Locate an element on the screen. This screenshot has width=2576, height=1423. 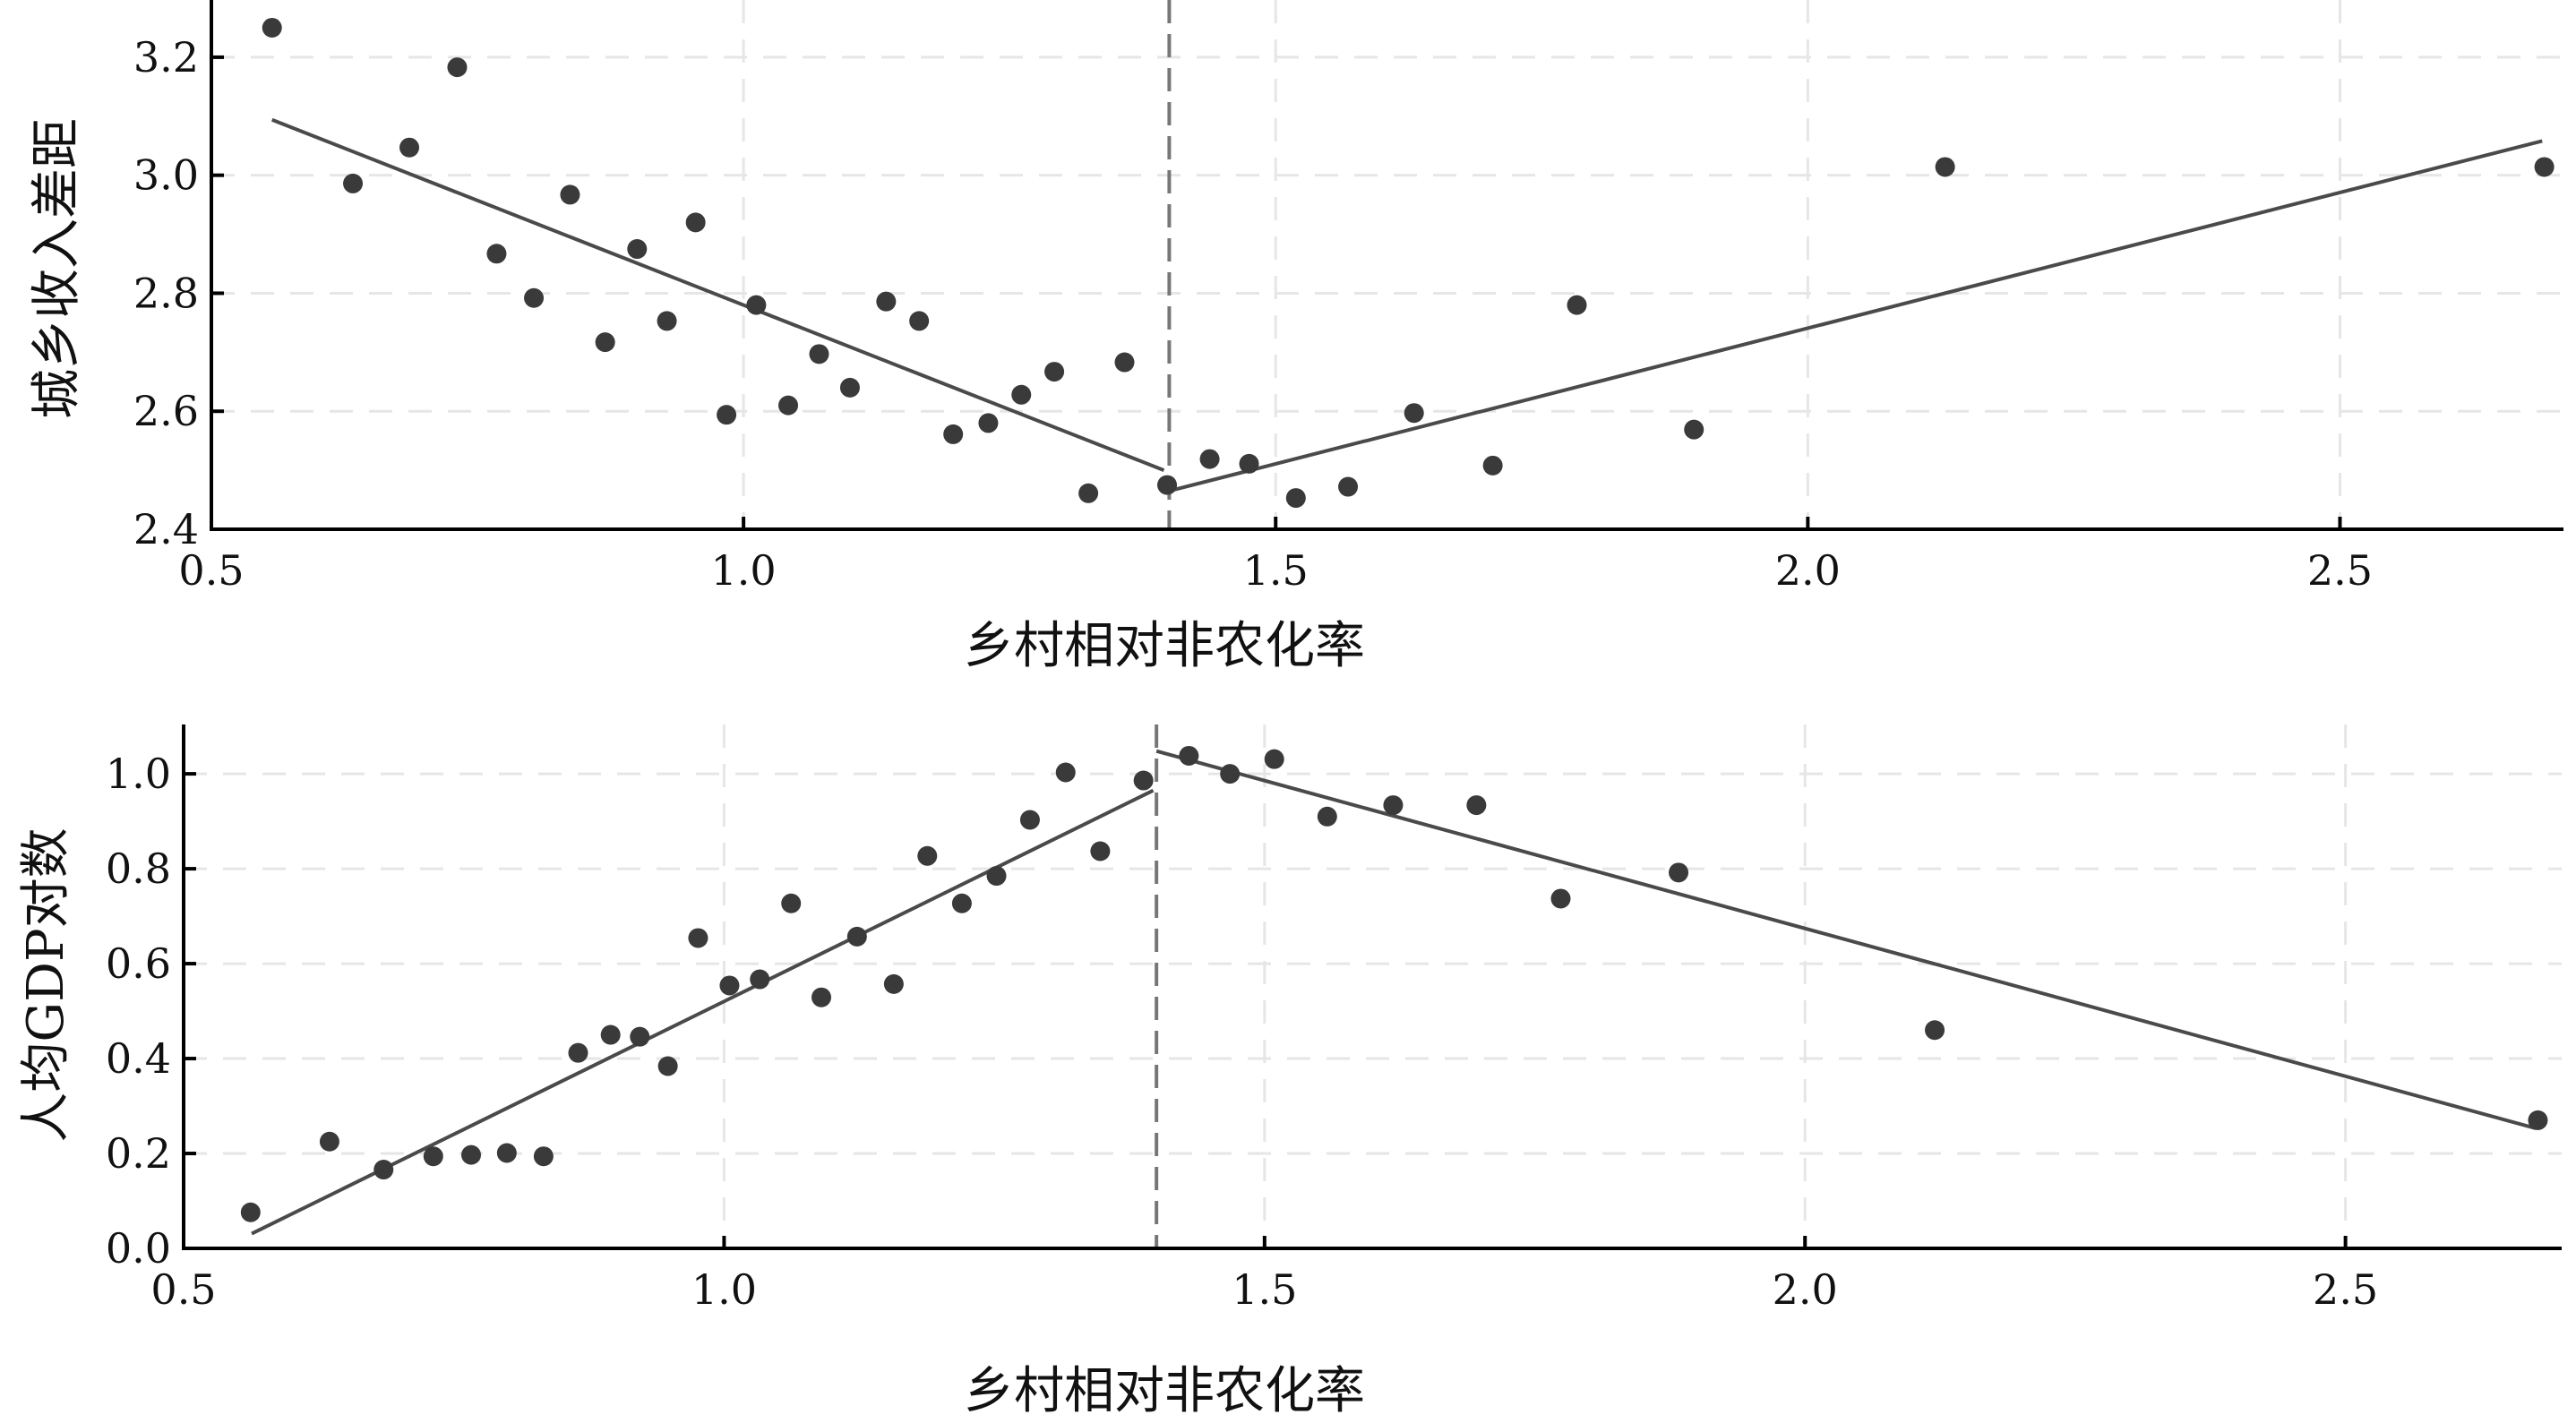
y-tick-label: 0.8 is located at coordinates (138, 868).